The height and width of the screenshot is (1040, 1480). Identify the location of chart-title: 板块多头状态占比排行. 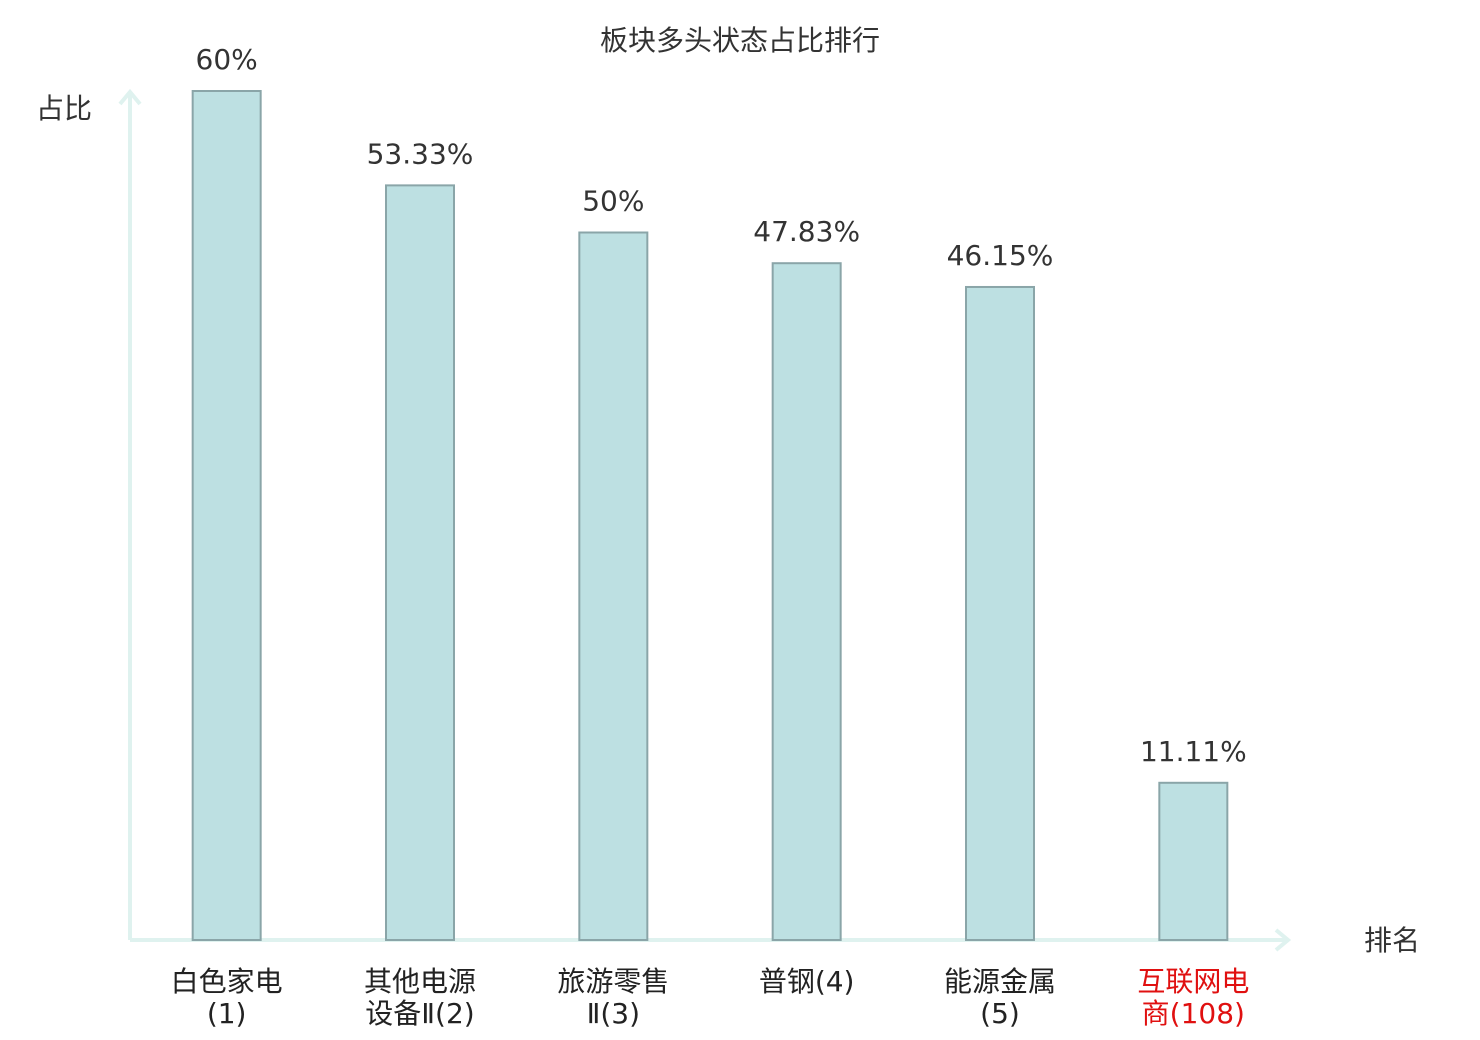
(740, 40).